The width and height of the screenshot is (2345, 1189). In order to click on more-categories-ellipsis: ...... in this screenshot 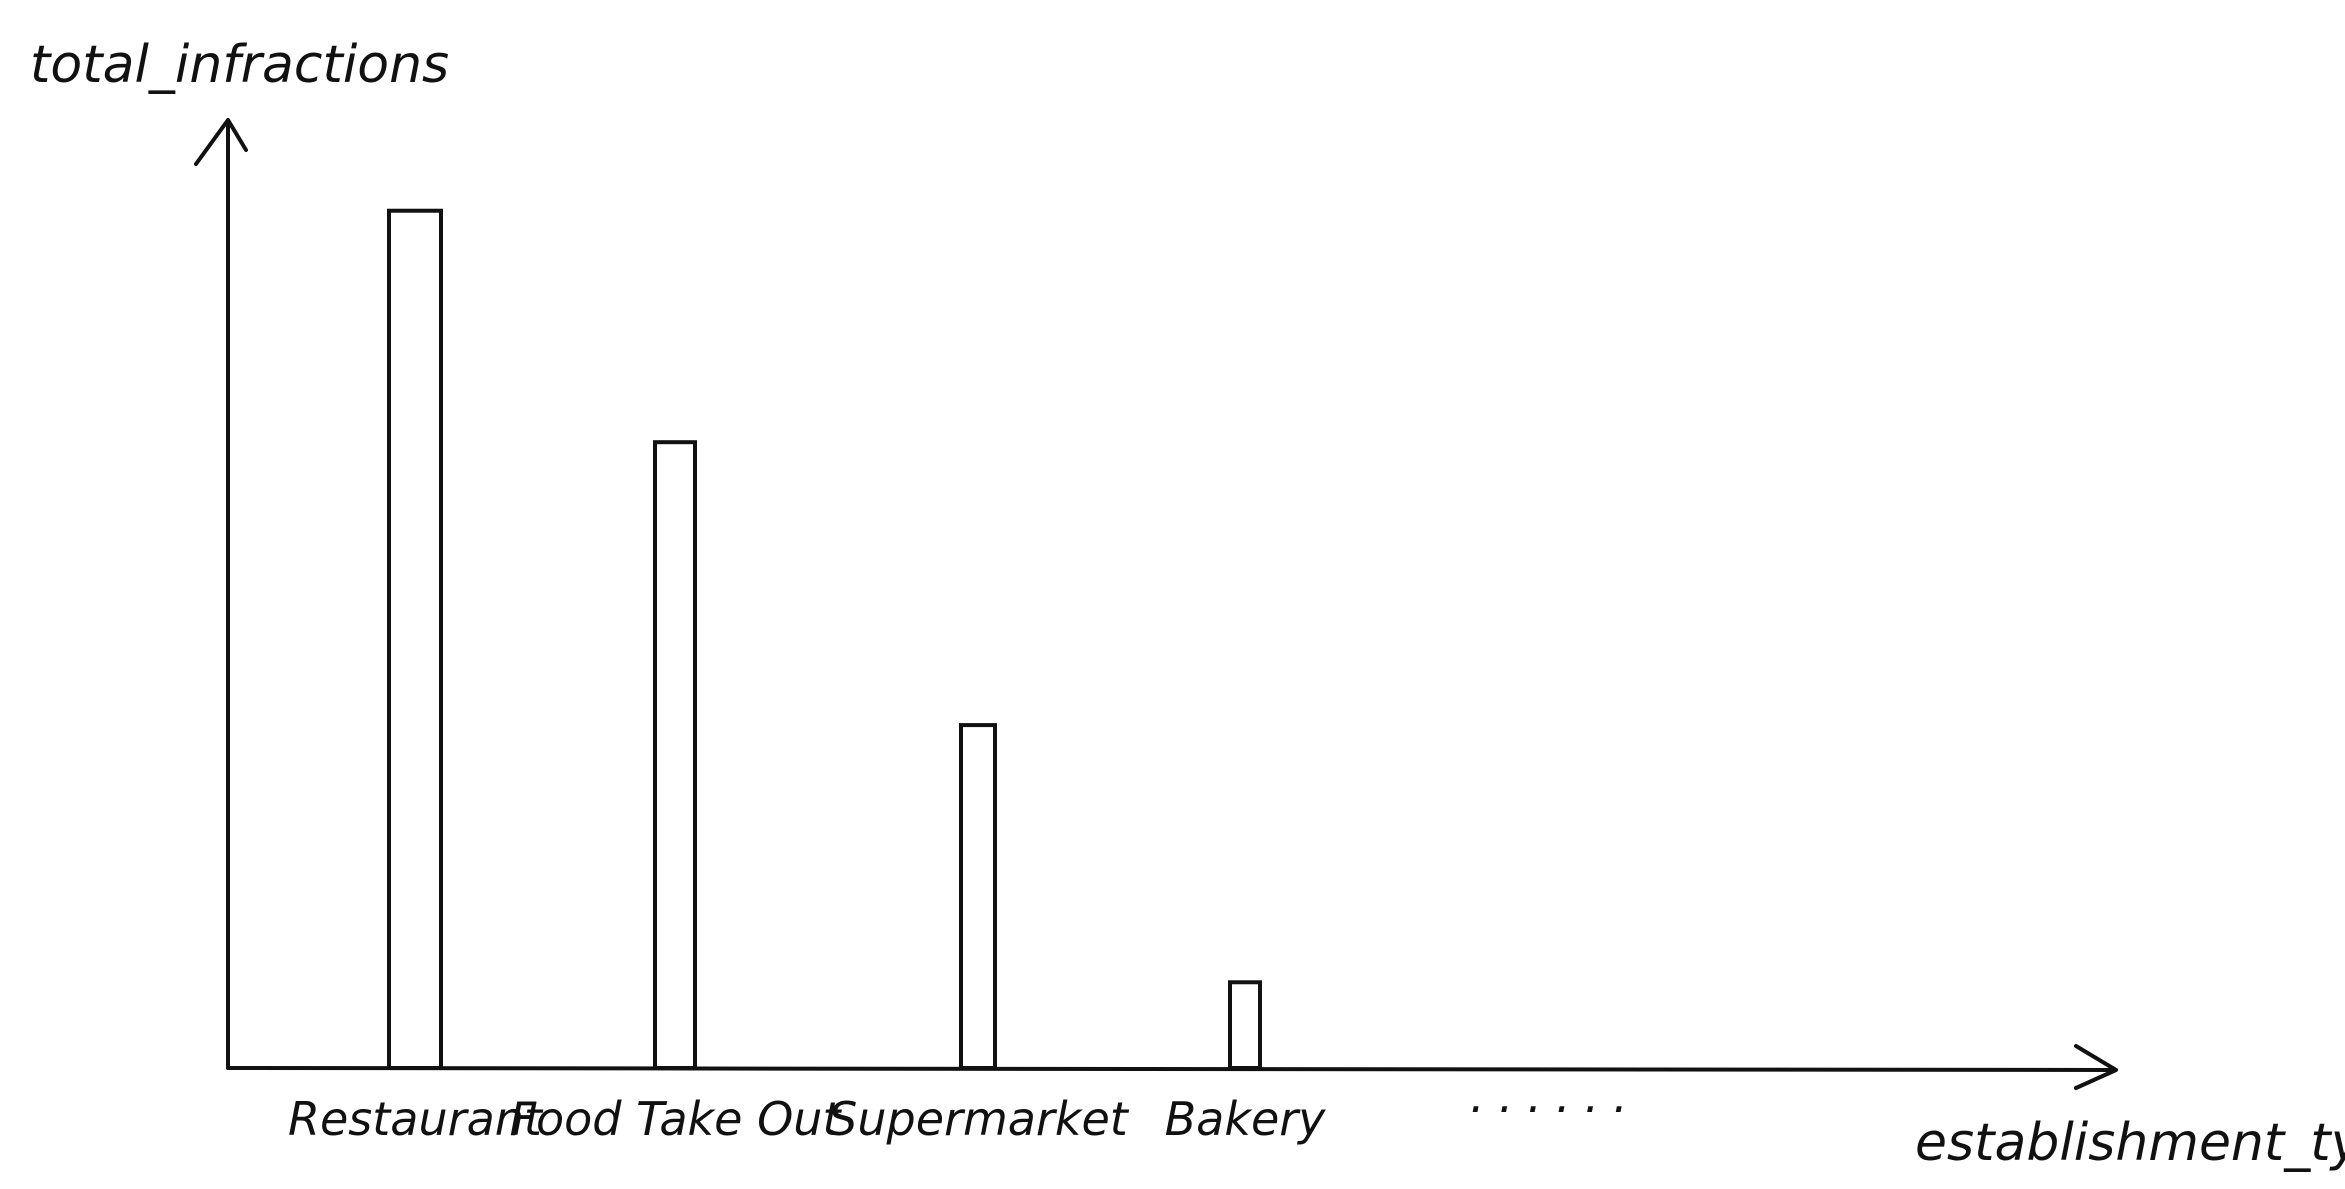, I will do `click(1556, 1096)`.